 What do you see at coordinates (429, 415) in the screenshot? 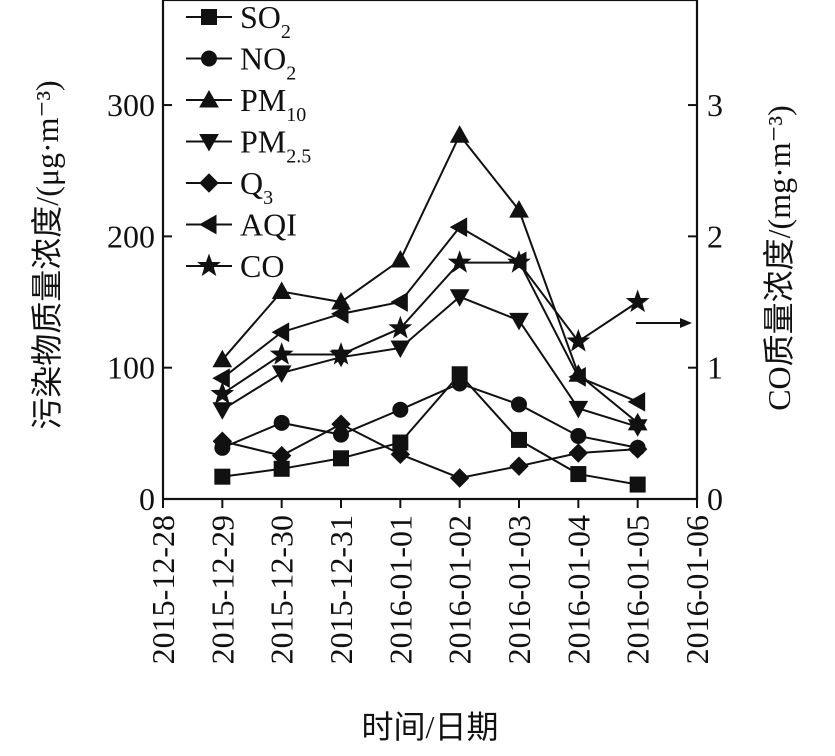
I see `series-line-no2` at bounding box center [429, 415].